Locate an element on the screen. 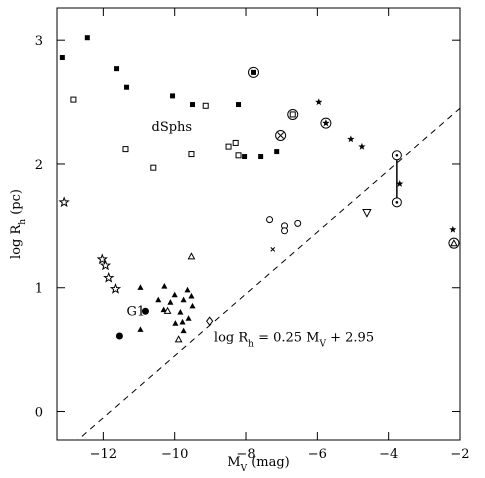  annotation: dSphs is located at coordinates (172, 127).